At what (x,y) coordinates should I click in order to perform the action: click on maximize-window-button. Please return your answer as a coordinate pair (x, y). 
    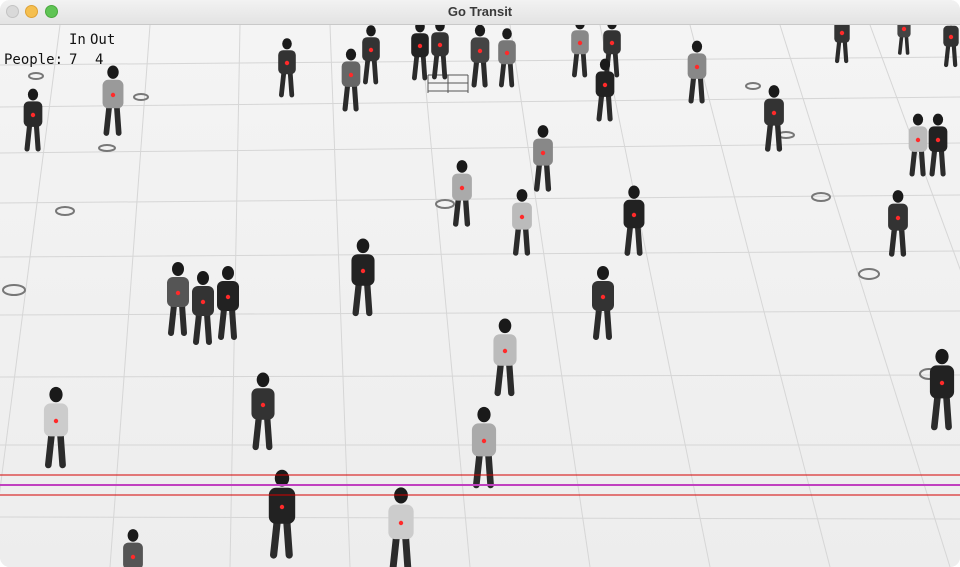
    Looking at the image, I should click on (51, 11).